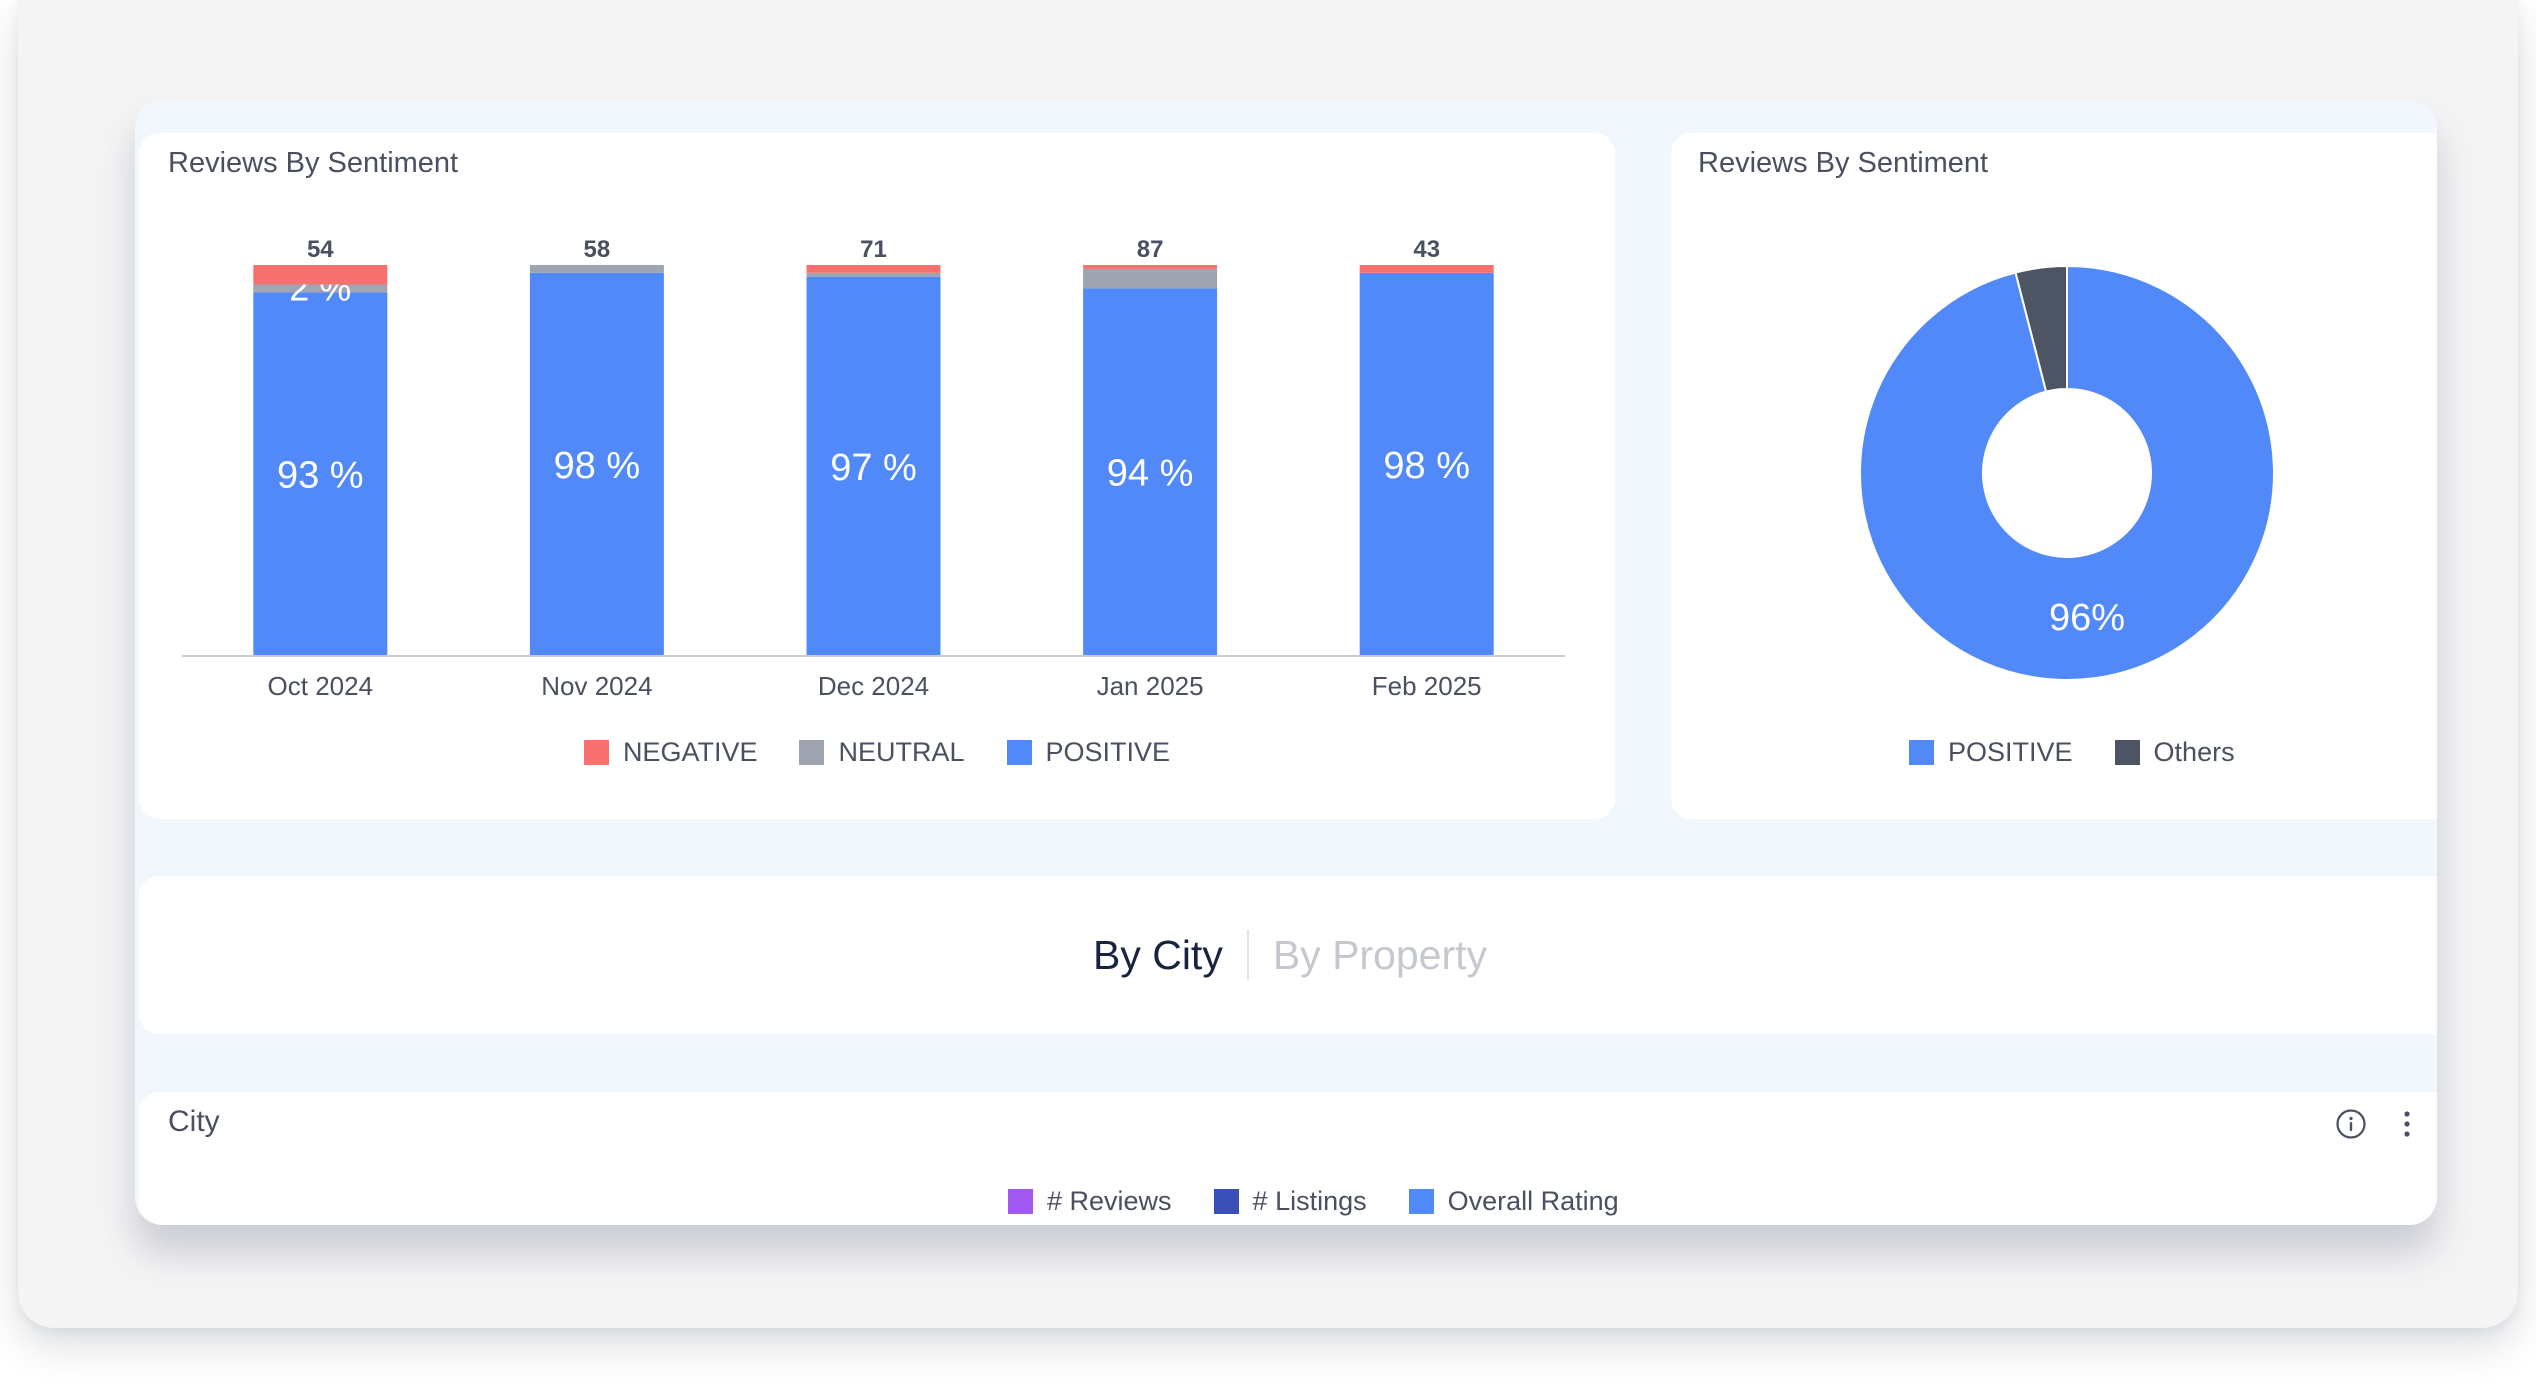  I want to click on view-tabs-card: By City By Property, so click(1288, 955).